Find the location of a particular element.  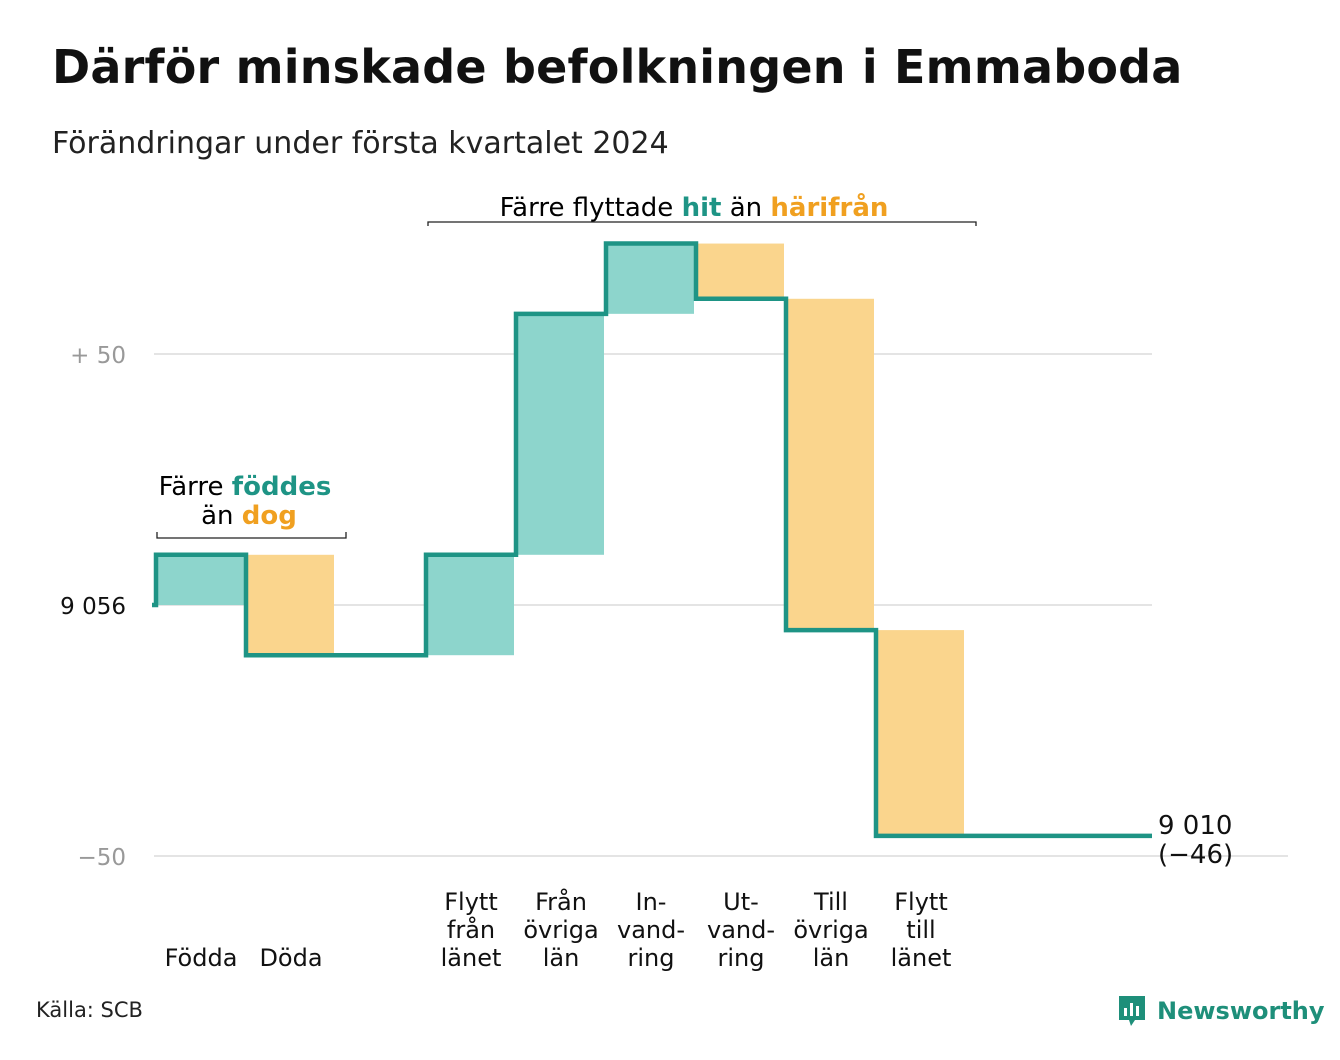

newsworthy-logo-text: Newsworthy is located at coordinates (1241, 1011).